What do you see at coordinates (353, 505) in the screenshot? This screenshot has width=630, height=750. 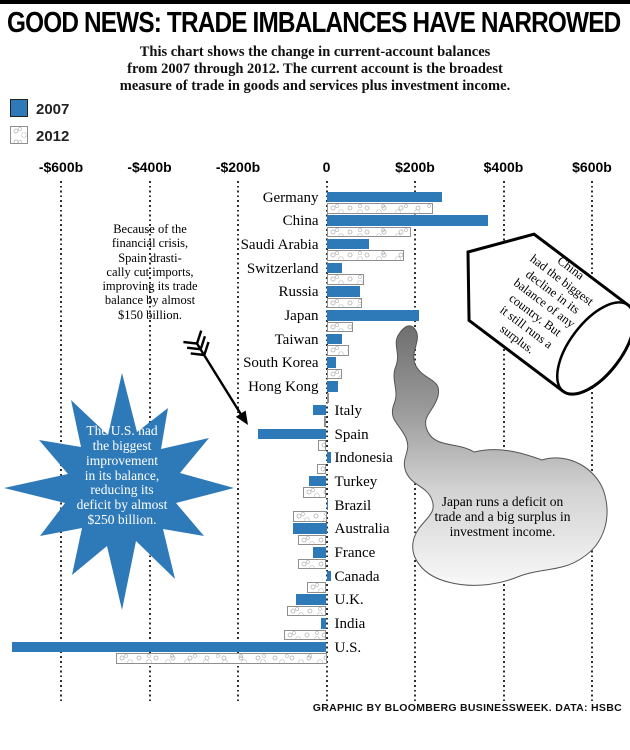 I see `country-label-brazil: Brazil` at bounding box center [353, 505].